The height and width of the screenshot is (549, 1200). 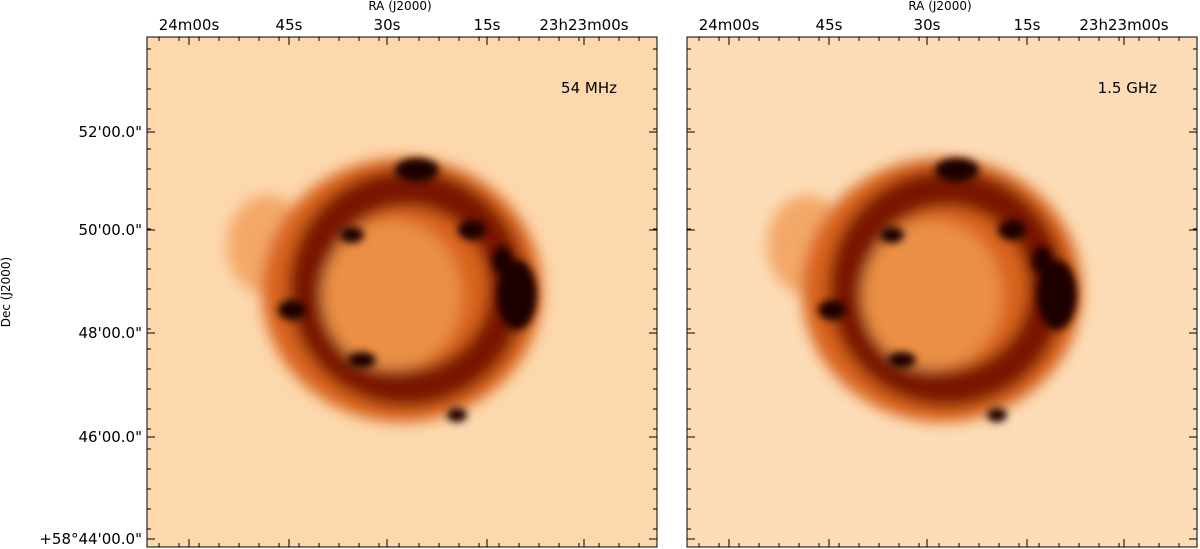 What do you see at coordinates (110, 230) in the screenshot?
I see `y-tick-label: 50'00.0"` at bounding box center [110, 230].